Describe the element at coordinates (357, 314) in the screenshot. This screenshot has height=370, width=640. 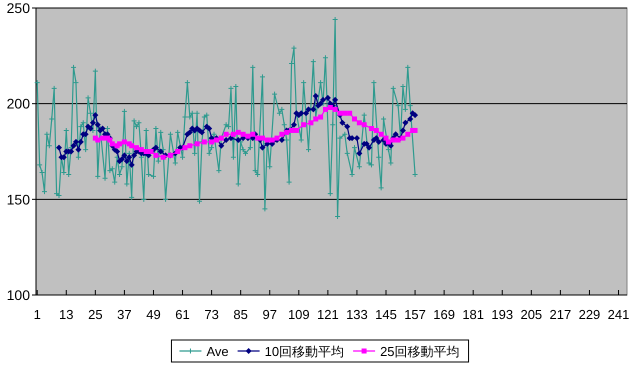
I see `x-tick-label: 133` at that location.